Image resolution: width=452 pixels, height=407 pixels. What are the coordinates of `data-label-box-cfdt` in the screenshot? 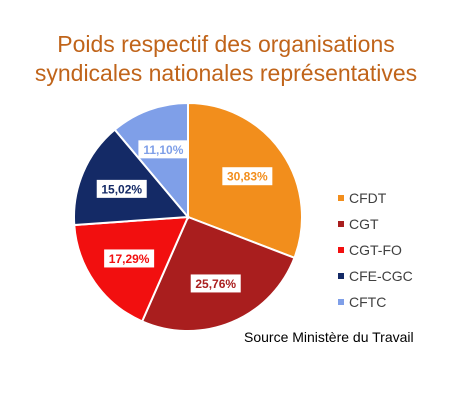 It's located at (247, 176).